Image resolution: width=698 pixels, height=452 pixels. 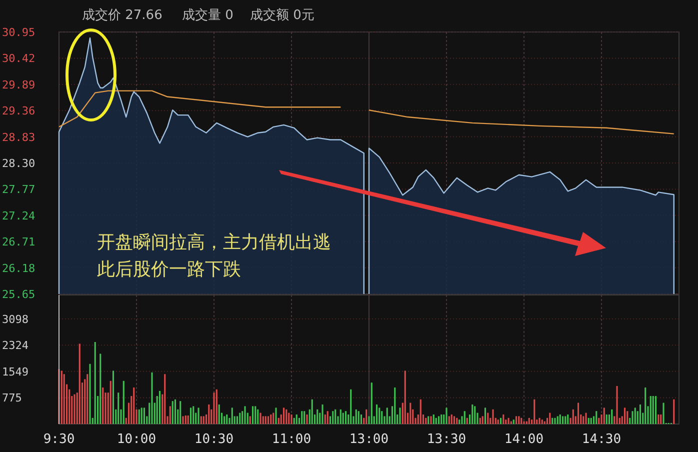 I want to click on text: 成交价 27.66, so click(x=122, y=15).